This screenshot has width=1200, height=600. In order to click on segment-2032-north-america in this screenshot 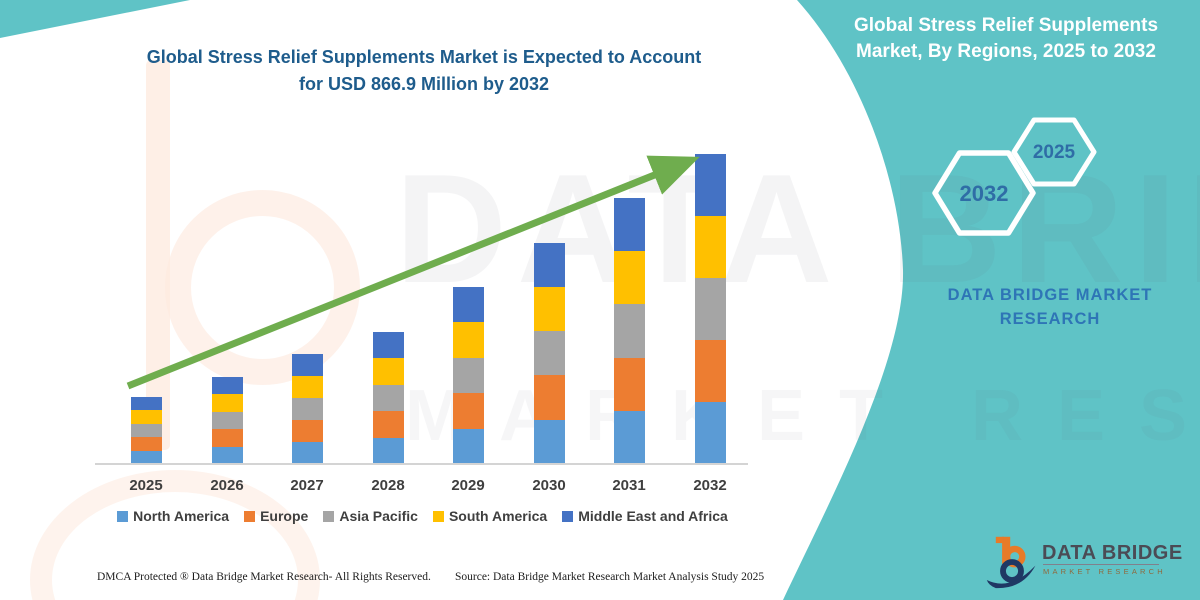, I will do `click(710, 433)`.